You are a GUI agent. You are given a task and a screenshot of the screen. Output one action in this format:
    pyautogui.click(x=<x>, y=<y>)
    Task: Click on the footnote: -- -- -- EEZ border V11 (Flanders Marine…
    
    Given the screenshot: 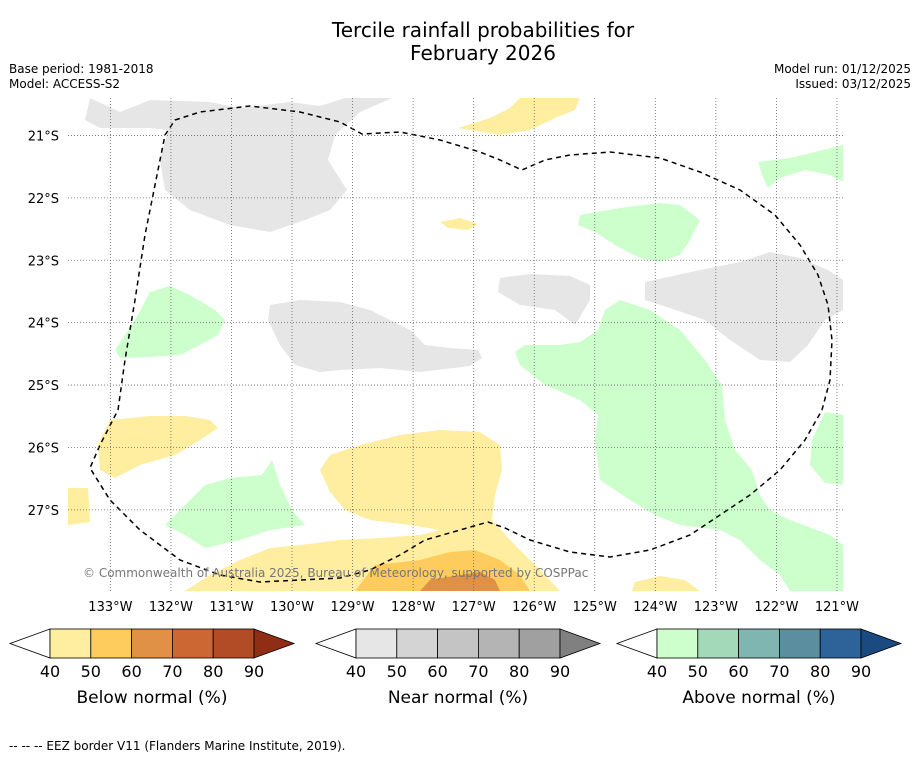 What is the action you would take?
    pyautogui.click(x=177, y=746)
    